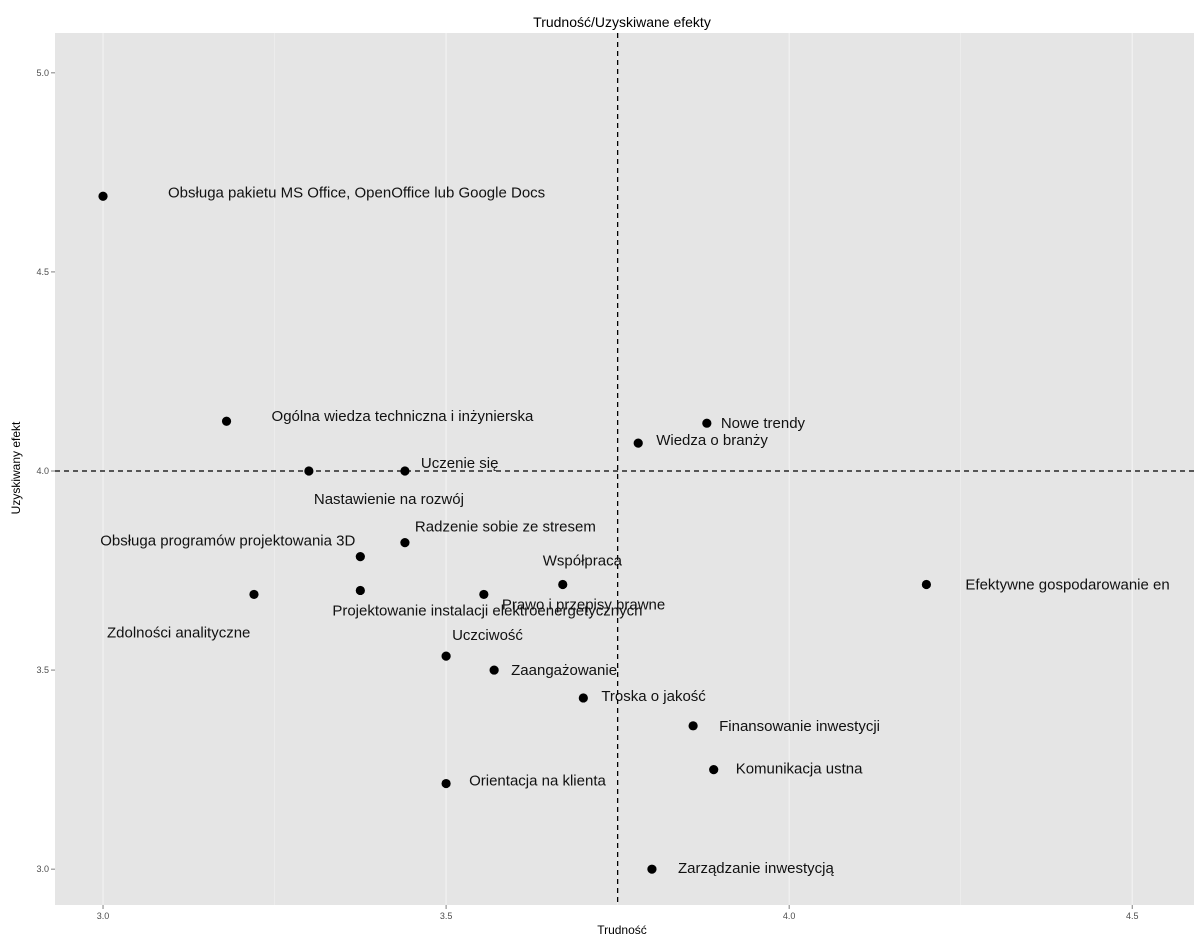  What do you see at coordinates (389, 499) in the screenshot?
I see `point-label: Nastawienie na rozwój` at bounding box center [389, 499].